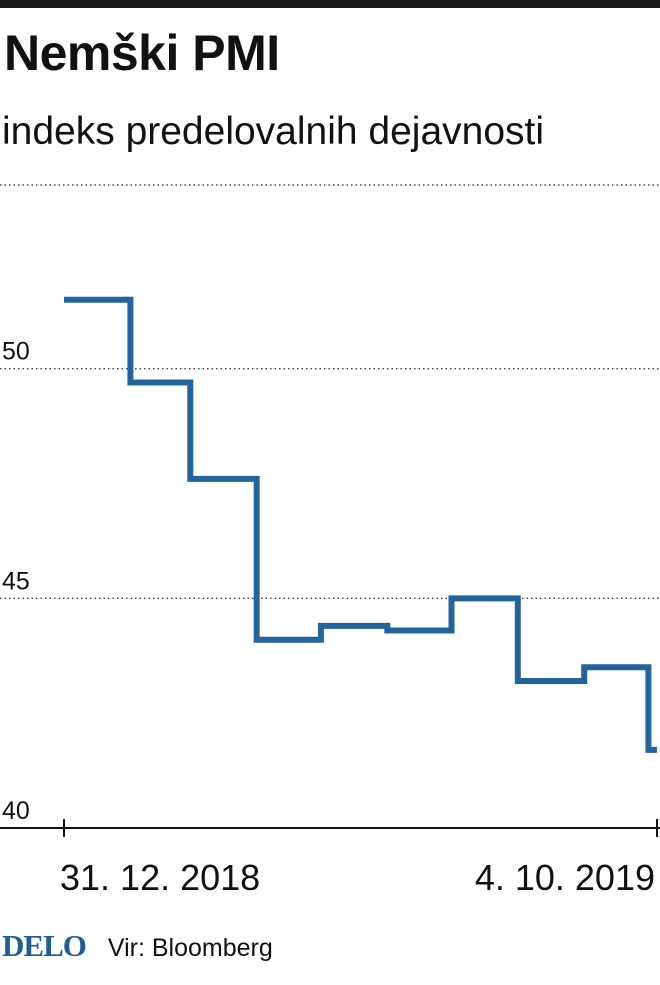 This screenshot has height=985, width=660. I want to click on y-axis-ticks: 50 45 40, so click(16, 581).